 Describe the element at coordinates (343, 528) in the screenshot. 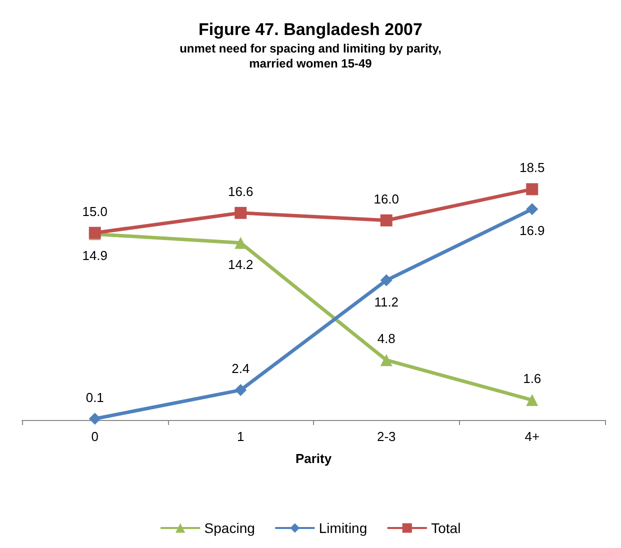

I see `legend-label: Limiting` at that location.